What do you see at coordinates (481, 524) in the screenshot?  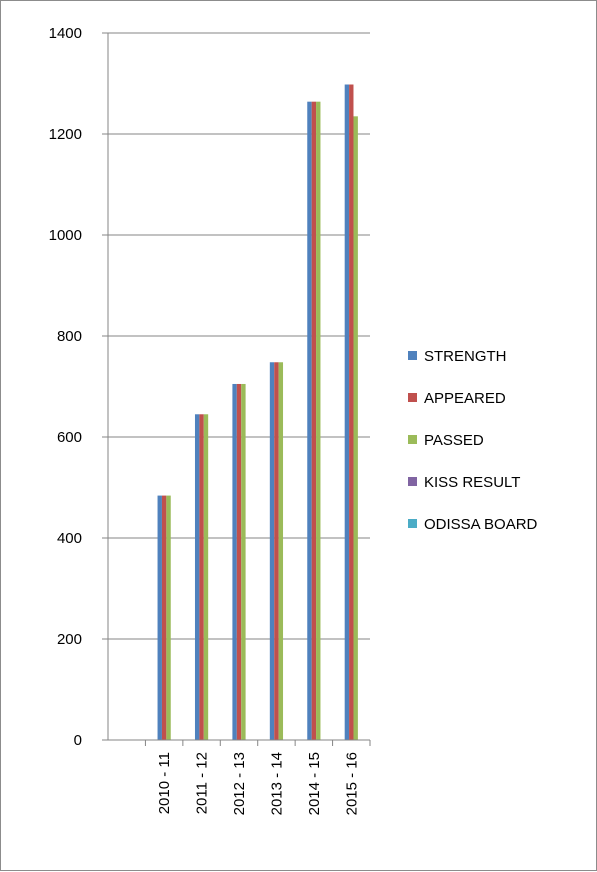 I see `legend-label-odissa-board: ODISSA BOARD` at bounding box center [481, 524].